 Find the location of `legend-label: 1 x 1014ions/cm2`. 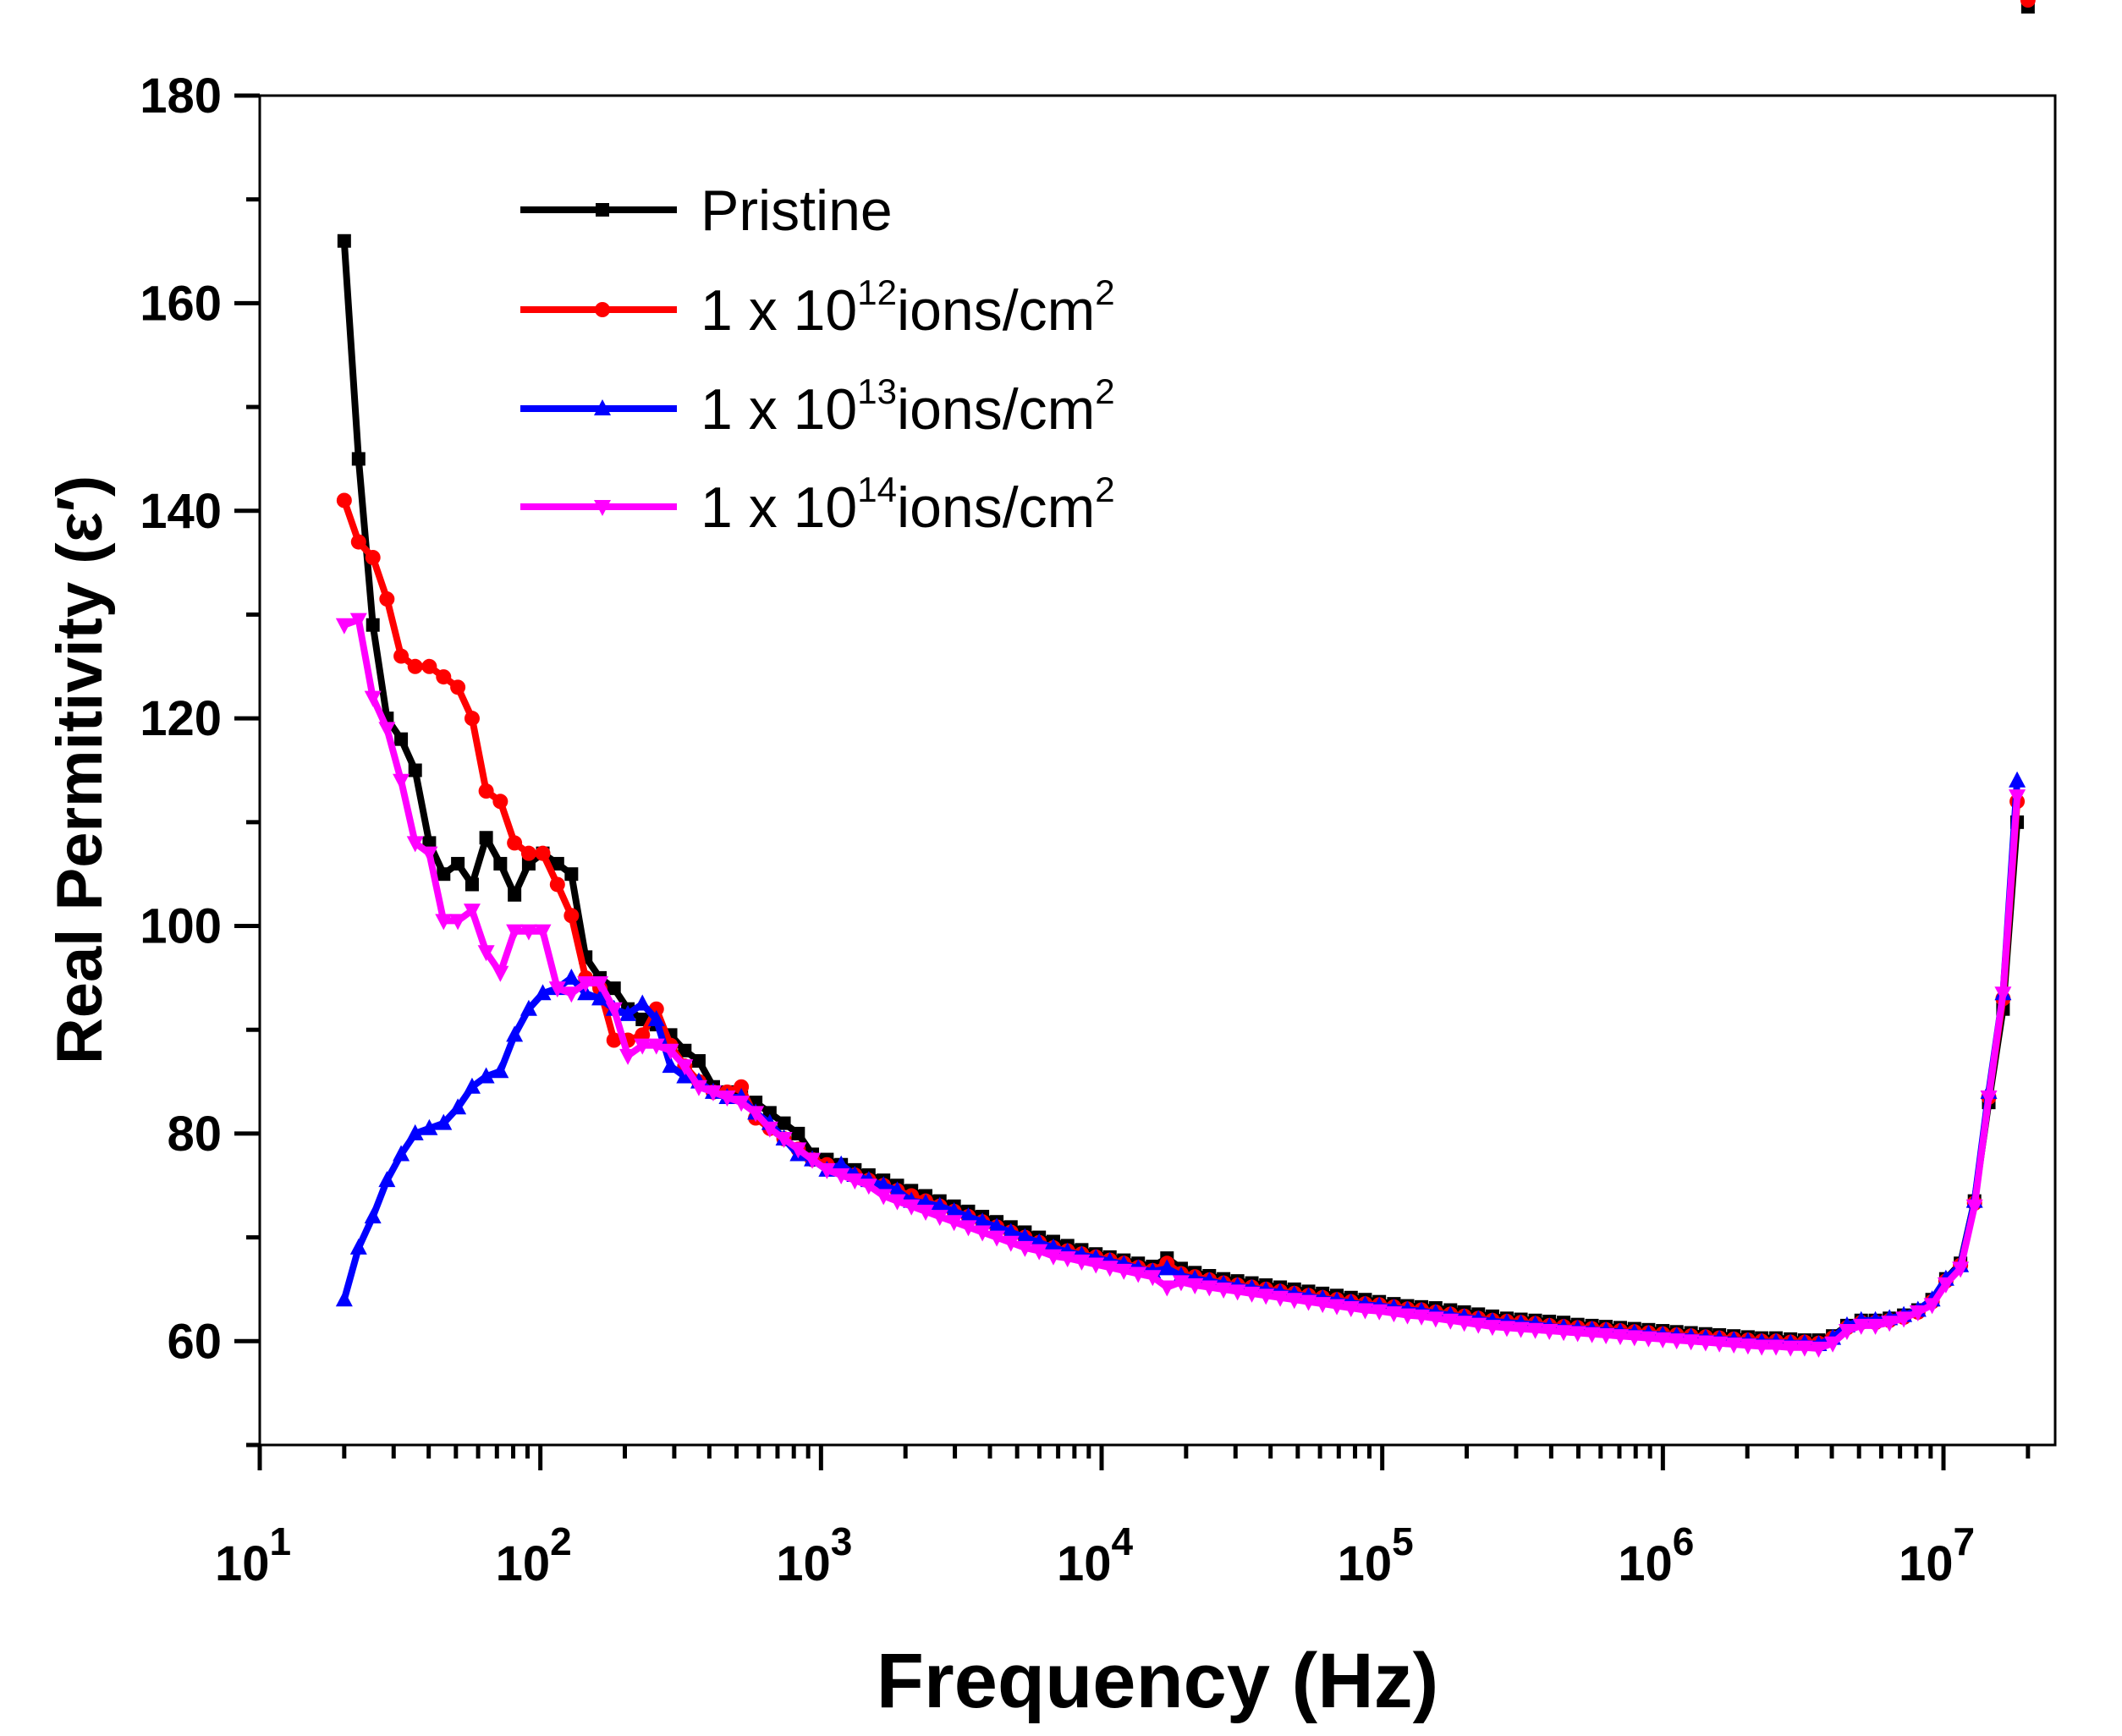

legend-label: 1 x 1014ions/cm2 is located at coordinates (908, 505).